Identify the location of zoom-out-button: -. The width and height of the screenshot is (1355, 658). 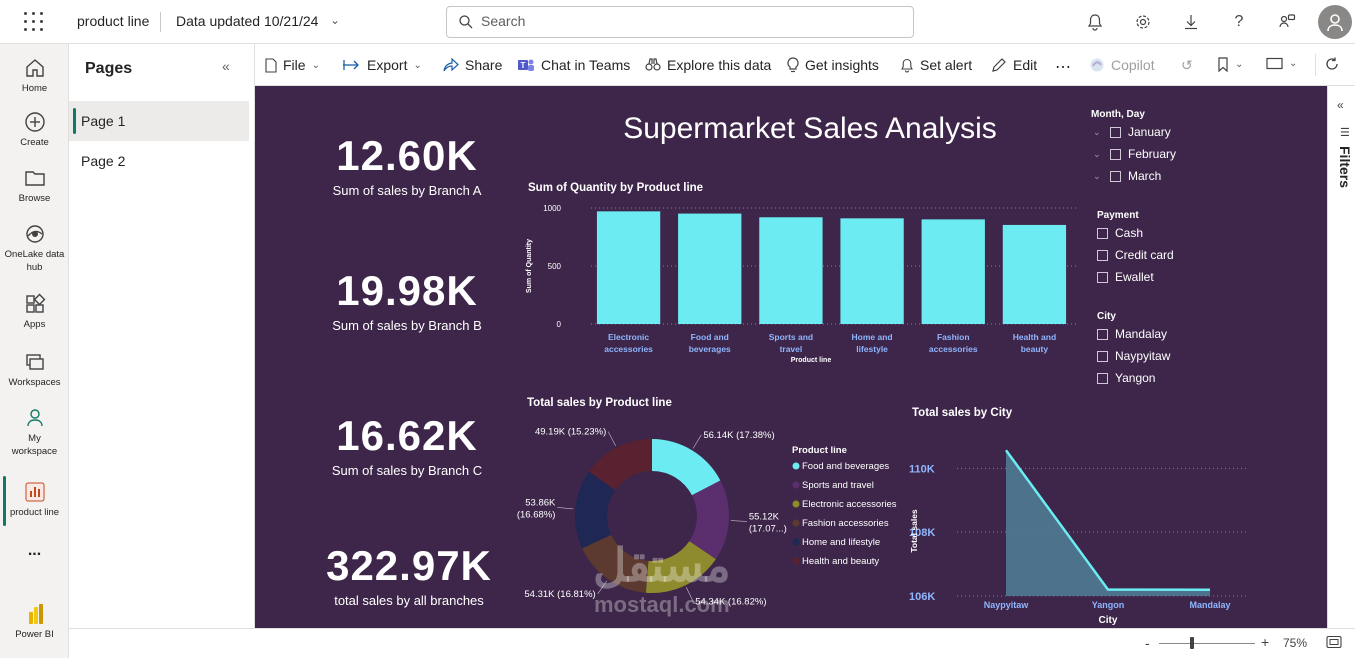
(1147, 643).